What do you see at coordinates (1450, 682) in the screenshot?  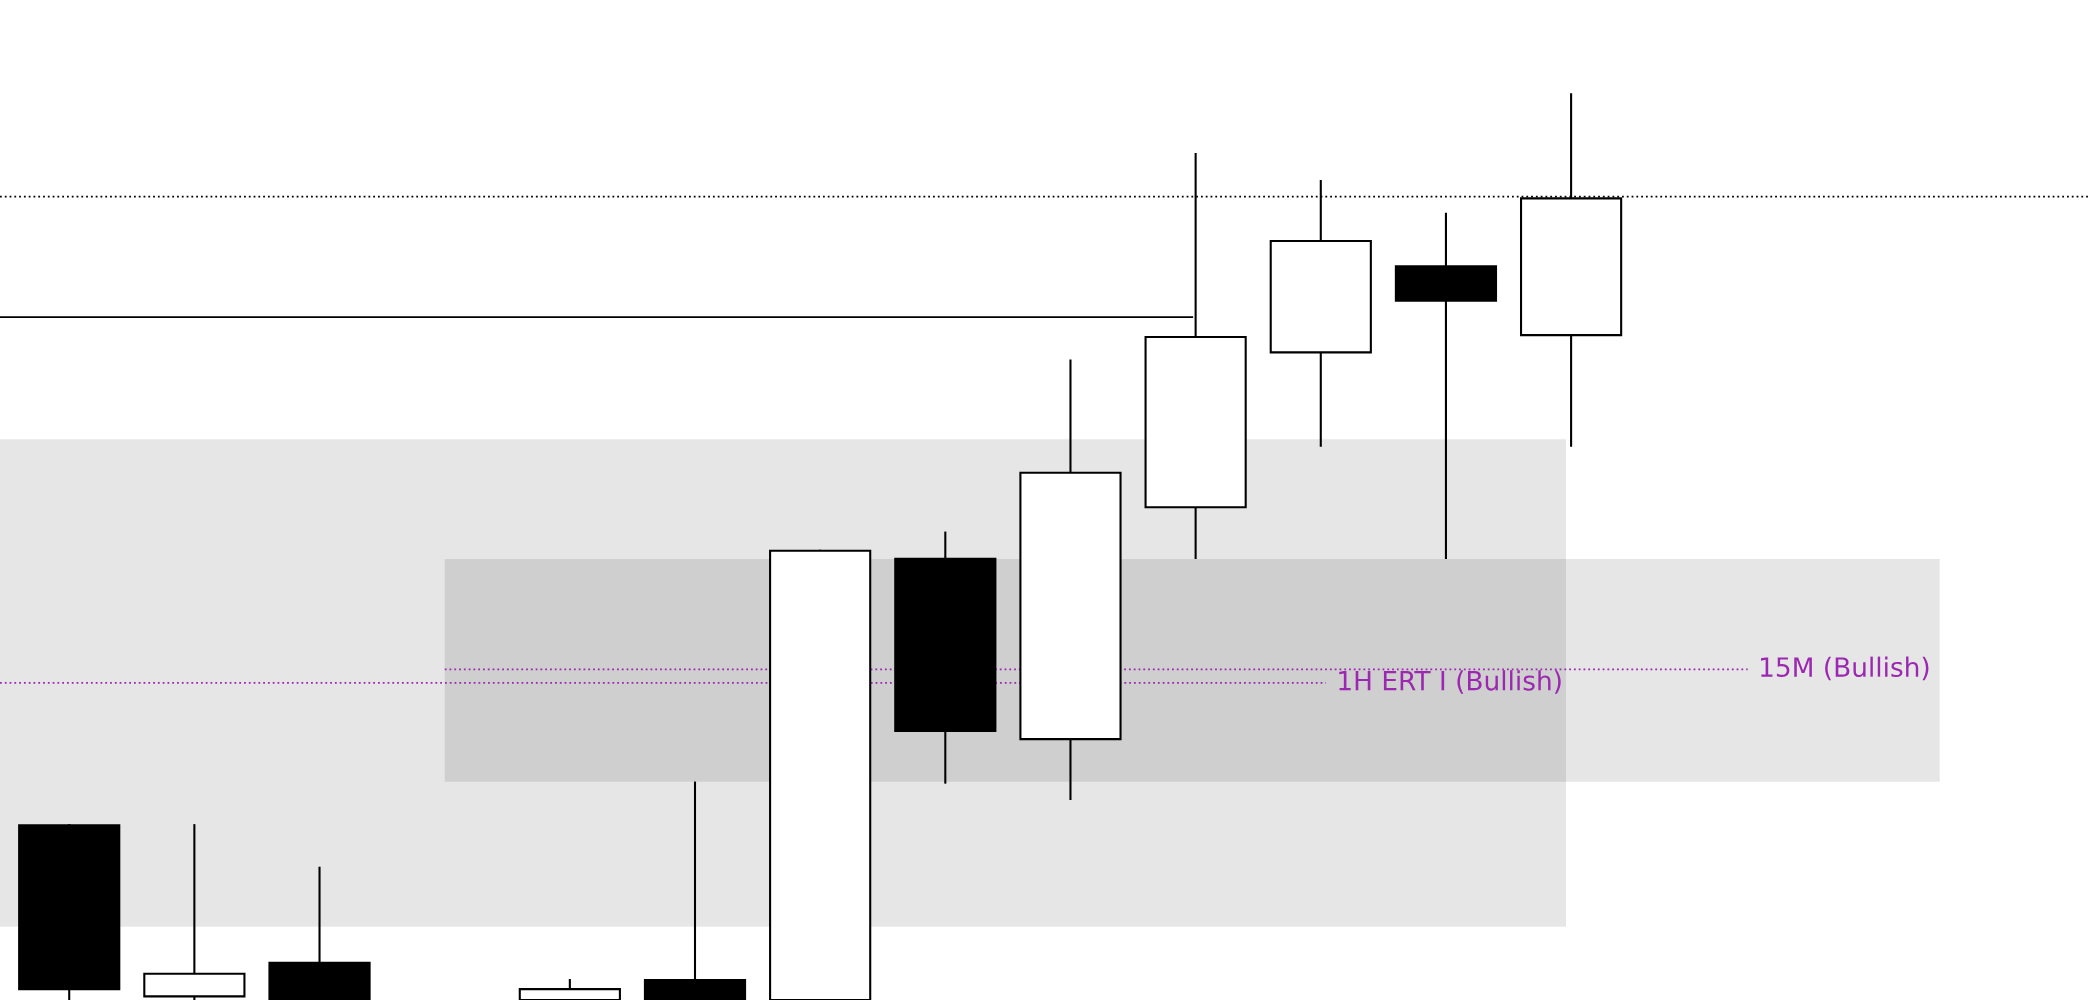 I see `ref-line-label: 1H ERT I (Bullish)` at bounding box center [1450, 682].